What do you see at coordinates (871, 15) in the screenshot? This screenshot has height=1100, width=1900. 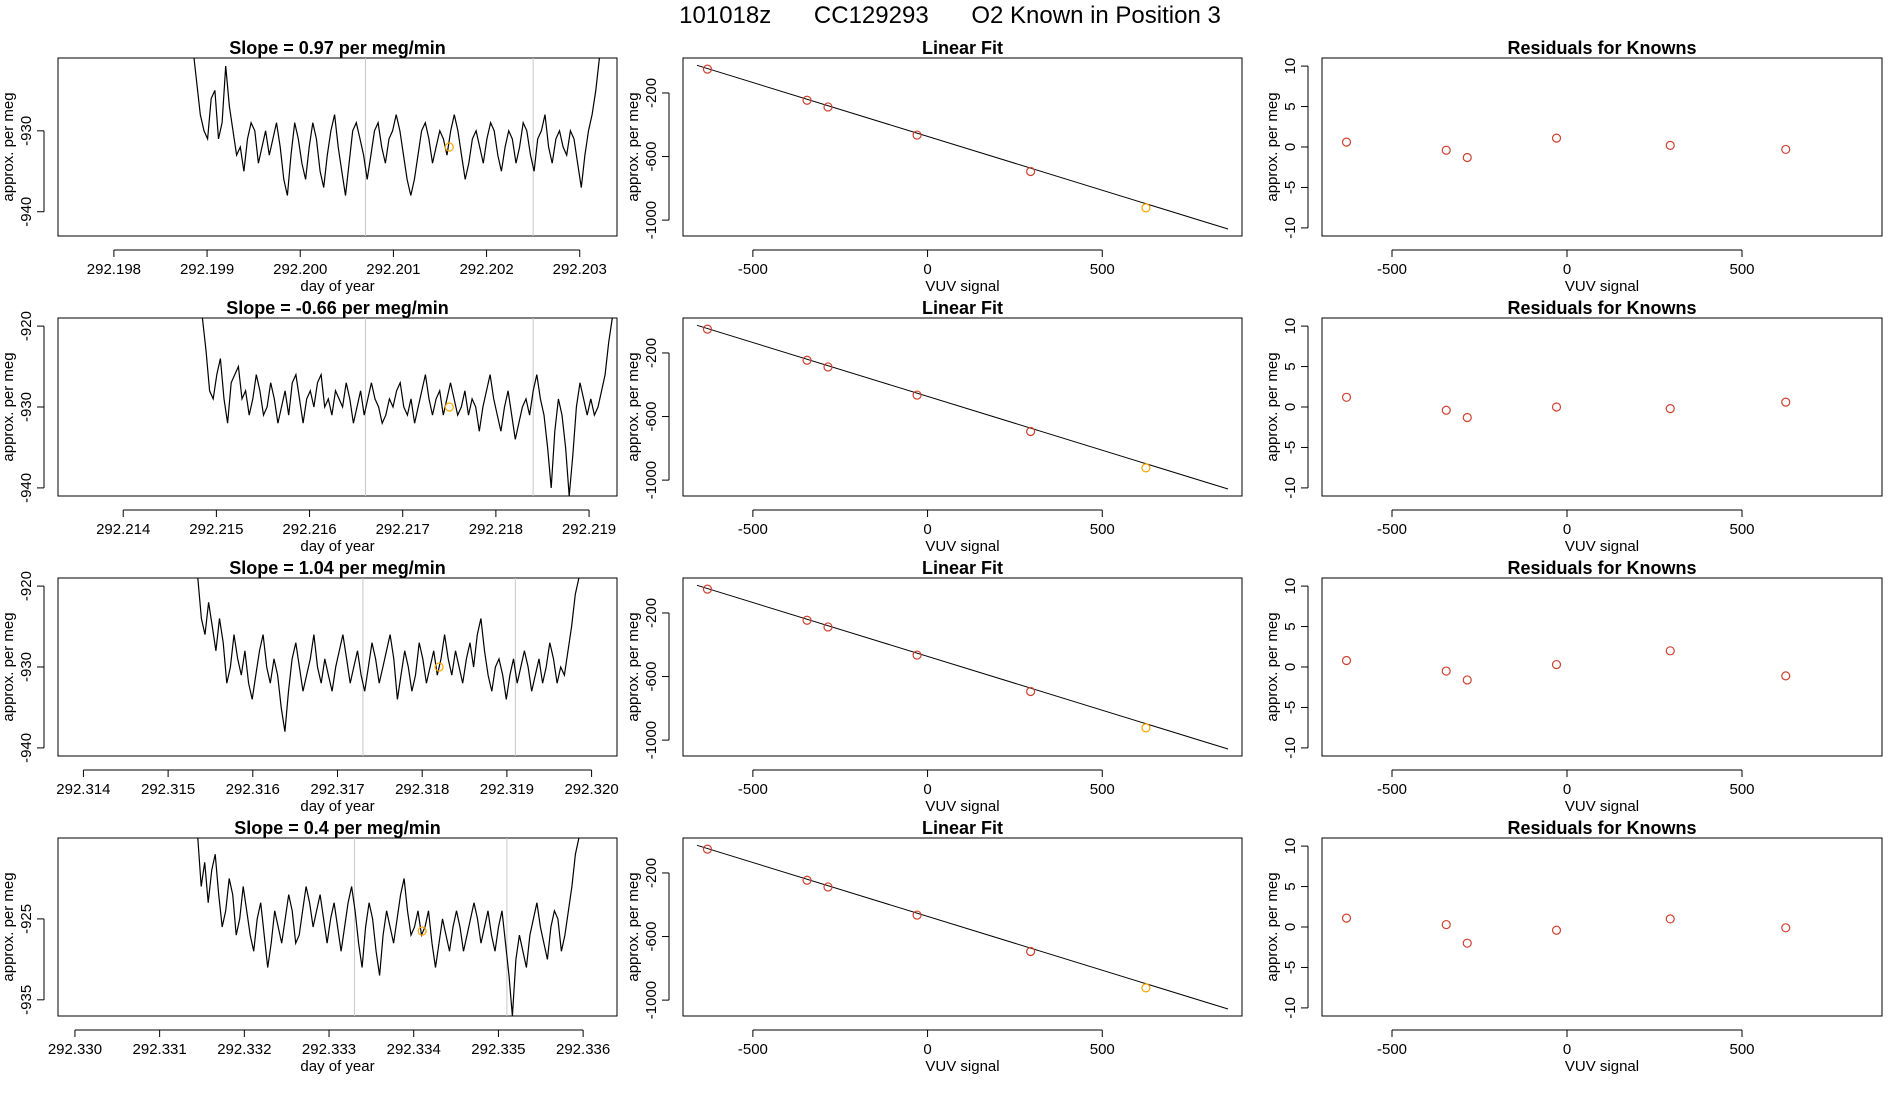 I see `title-cylinder-id: CC129293` at bounding box center [871, 15].